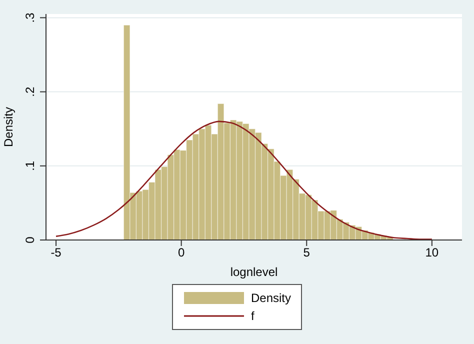 The image size is (474, 344). Describe the element at coordinates (254, 272) in the screenshot. I see `x-axis-title: lognlevel` at that location.